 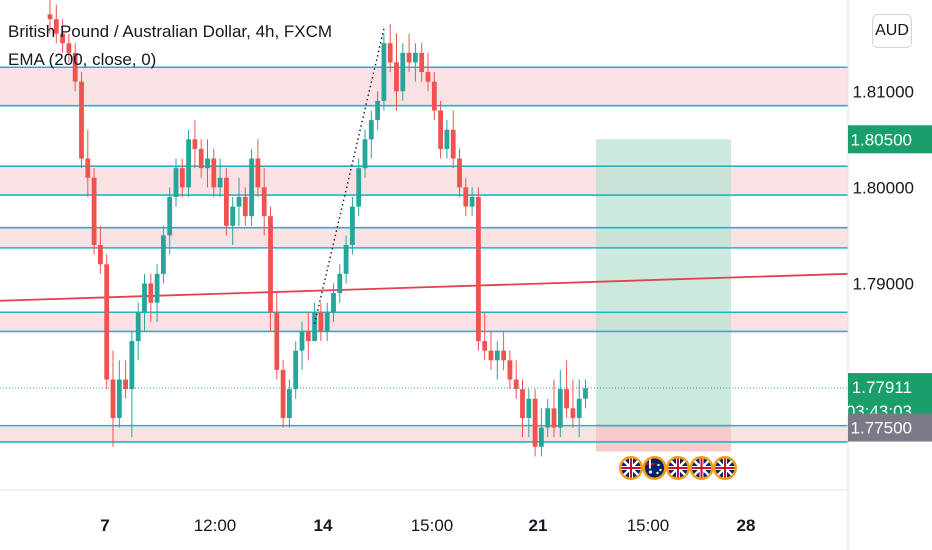 What do you see at coordinates (650, 464) in the screenshot?
I see `flag-union` at bounding box center [650, 464].